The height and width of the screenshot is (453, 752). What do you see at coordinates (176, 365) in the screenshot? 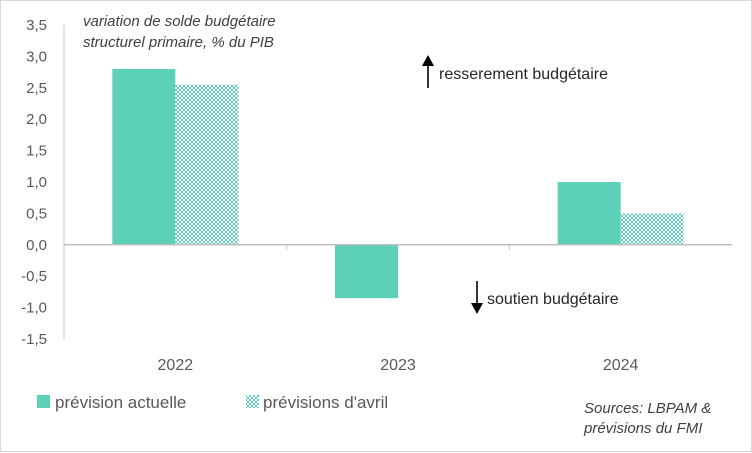
I see `x-category-label: 2022` at bounding box center [176, 365].